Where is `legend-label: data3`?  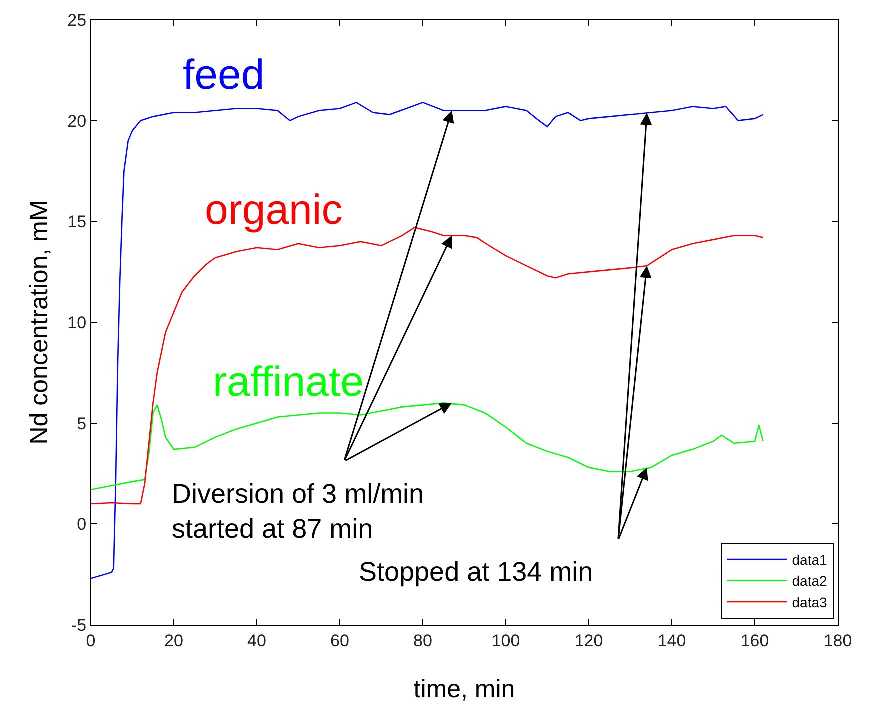 legend-label: data3 is located at coordinates (810, 602).